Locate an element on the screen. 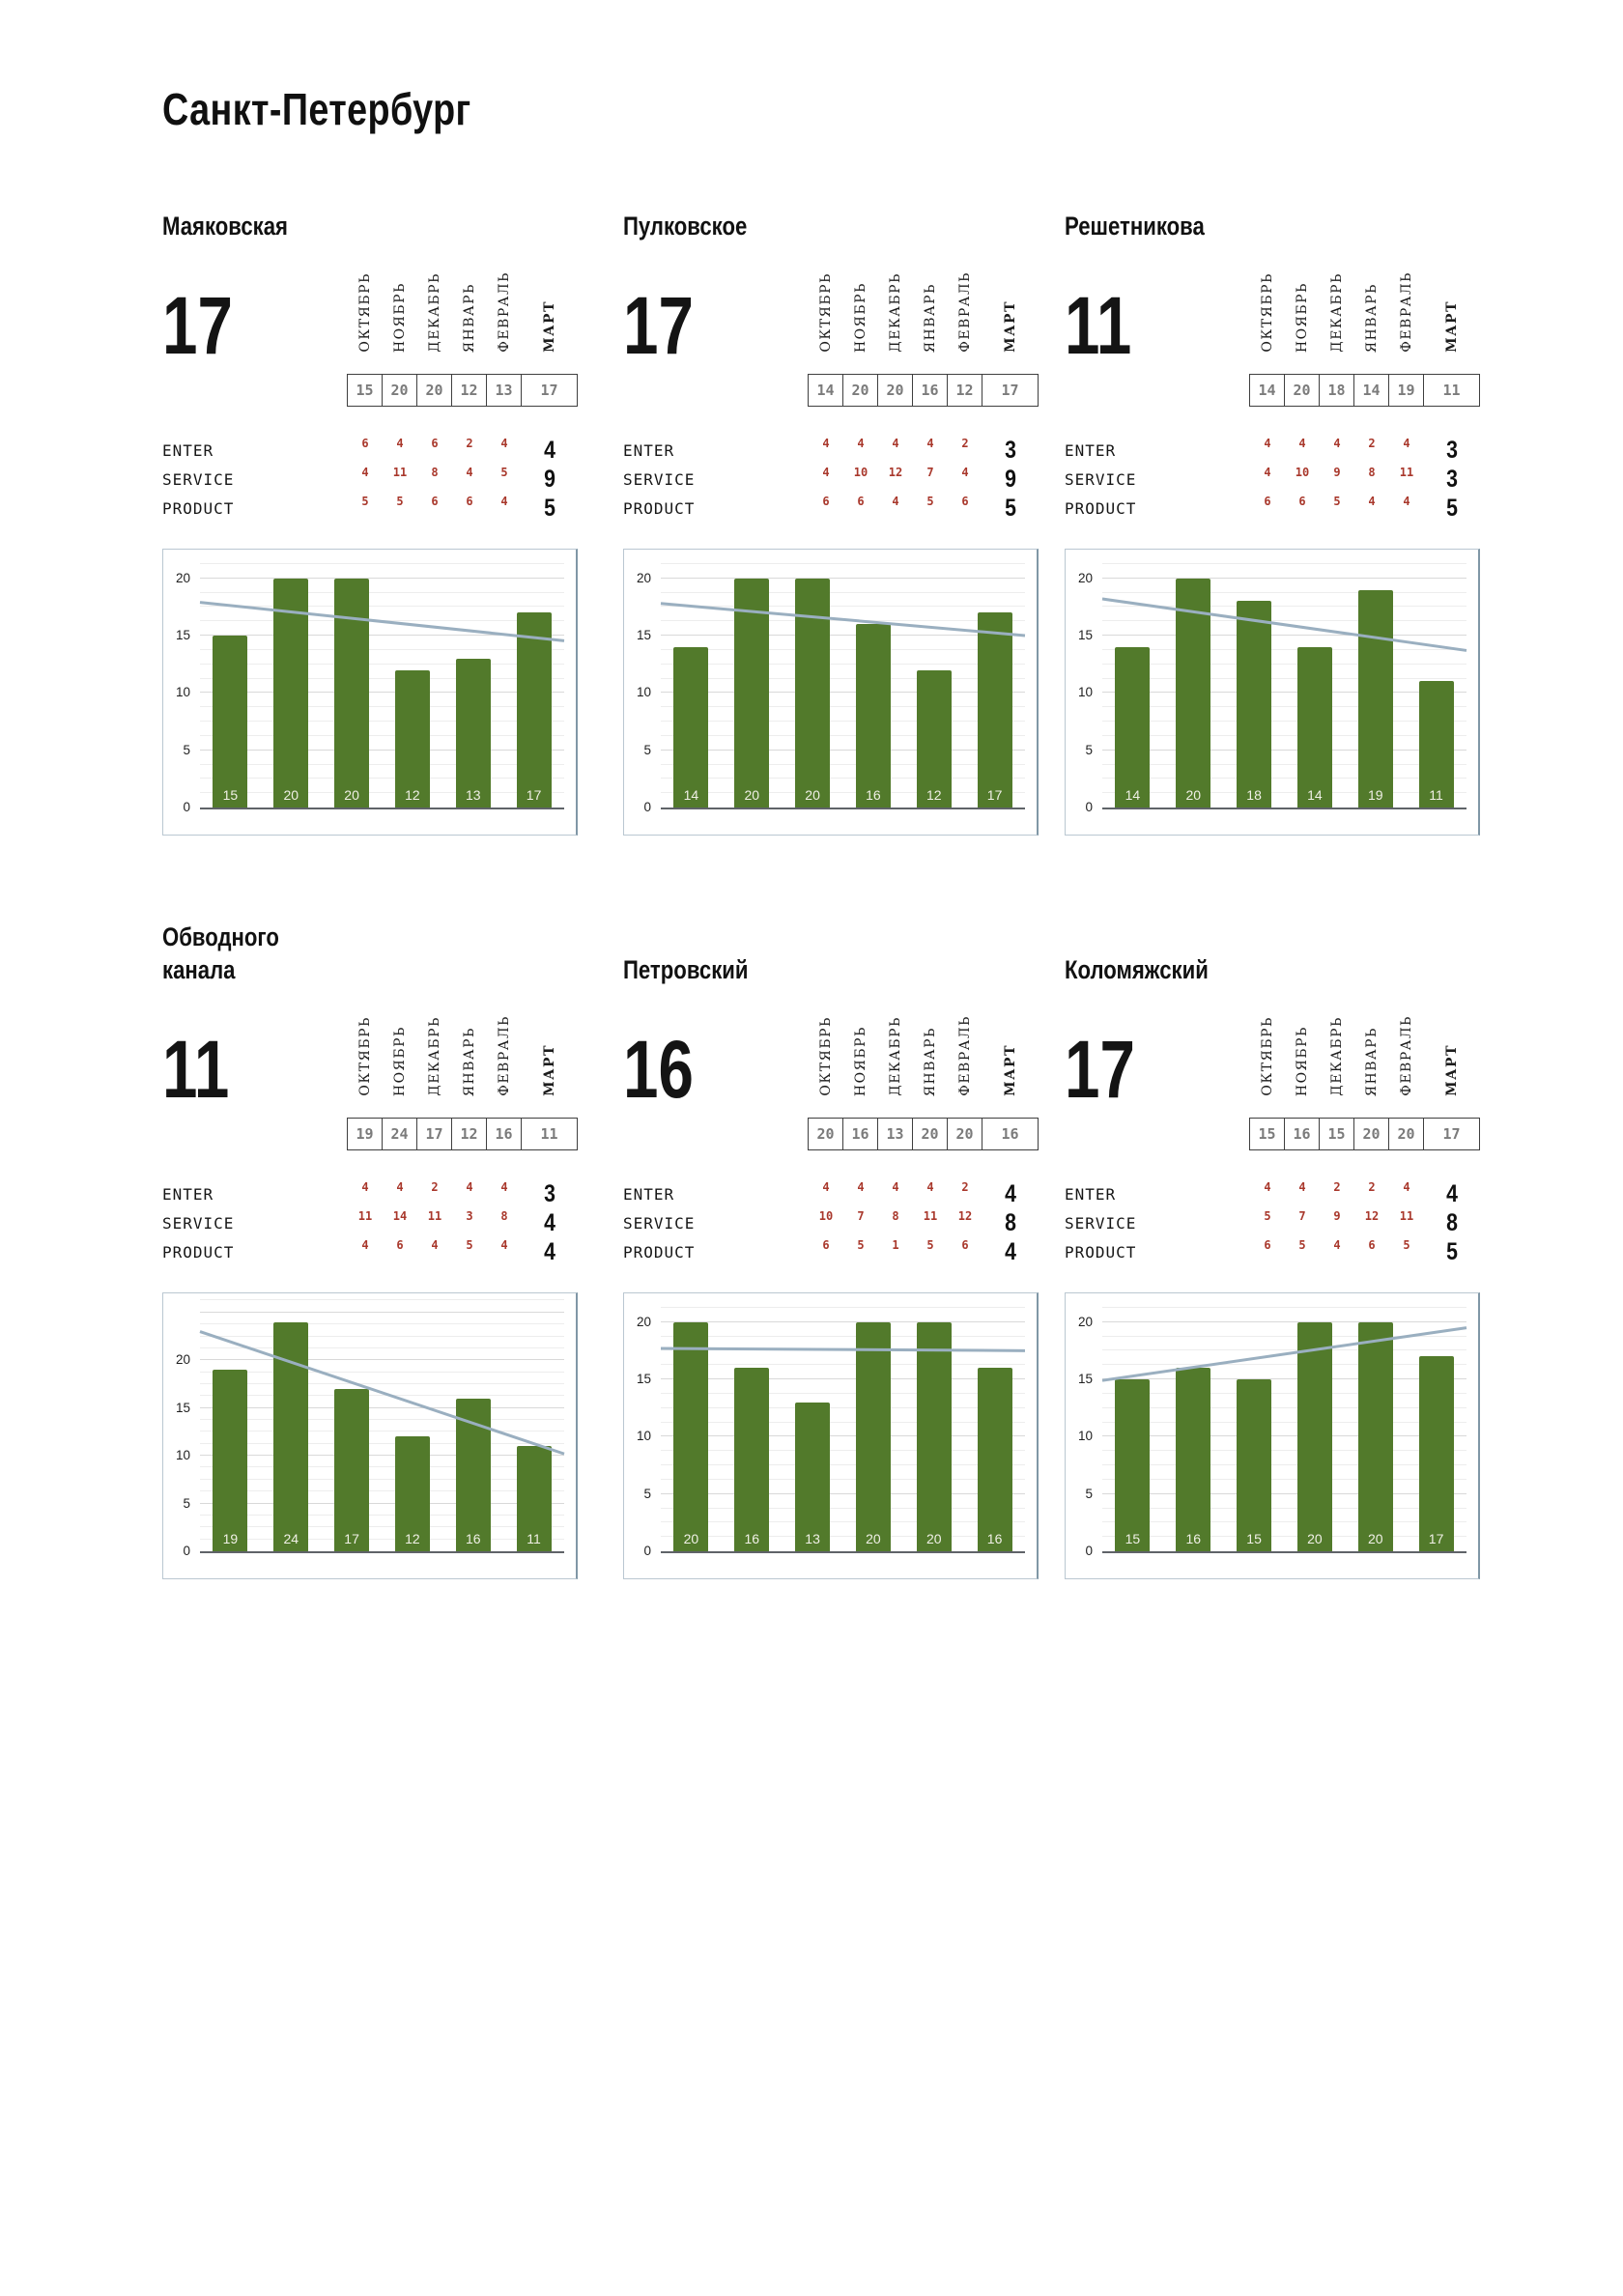 This screenshot has width=1623, height=2296. bar-value-label: 12 is located at coordinates (412, 1538).